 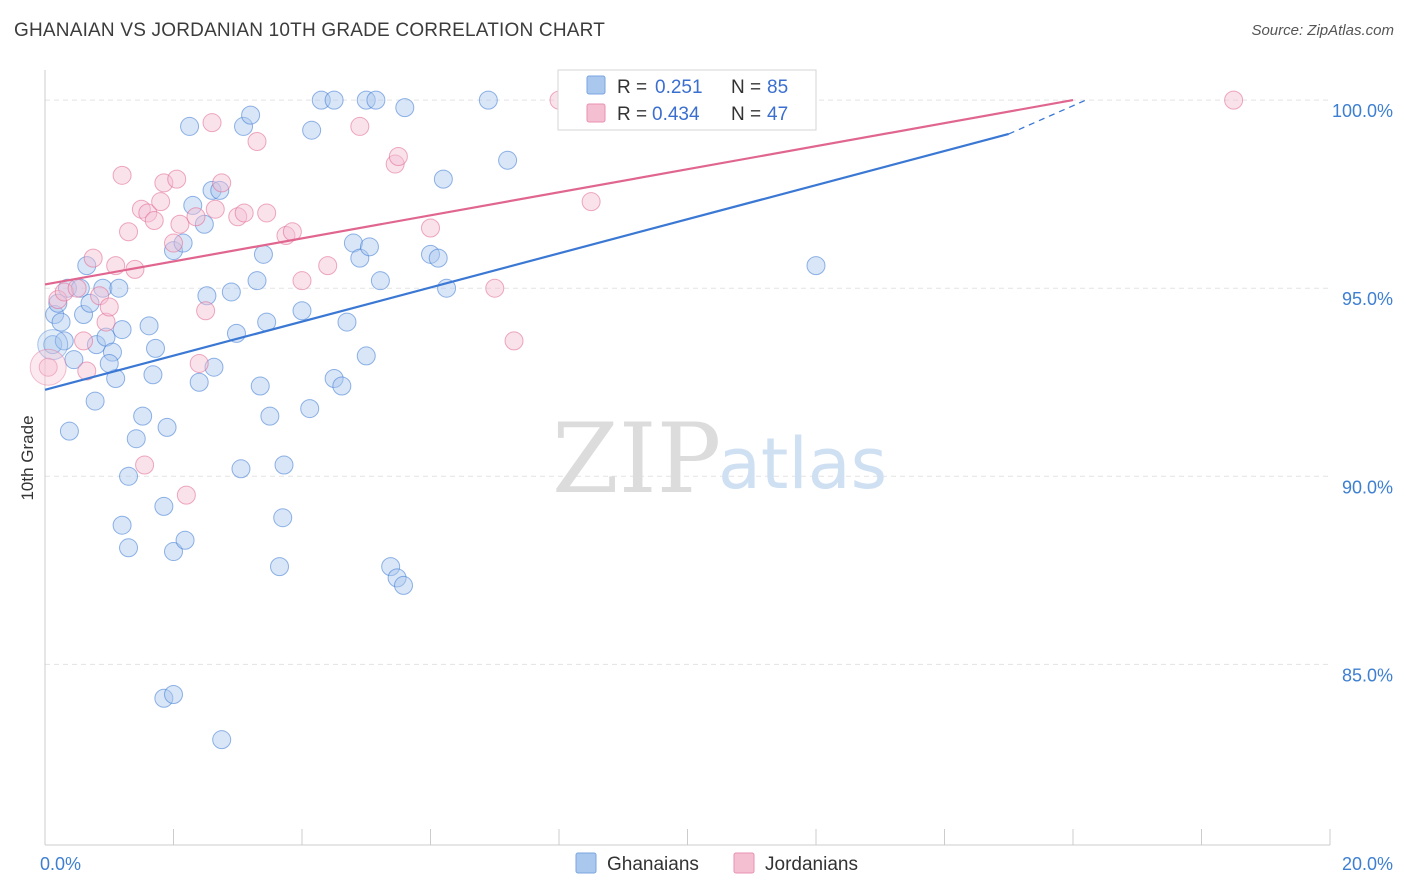 I want to click on watermark-zip: ZIP, so click(x=636, y=459).